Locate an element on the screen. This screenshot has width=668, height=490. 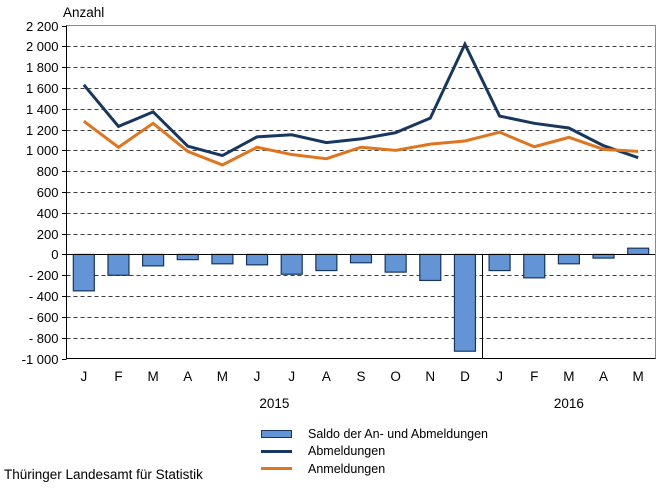
svg-text: - 800 is located at coordinates (44, 338).